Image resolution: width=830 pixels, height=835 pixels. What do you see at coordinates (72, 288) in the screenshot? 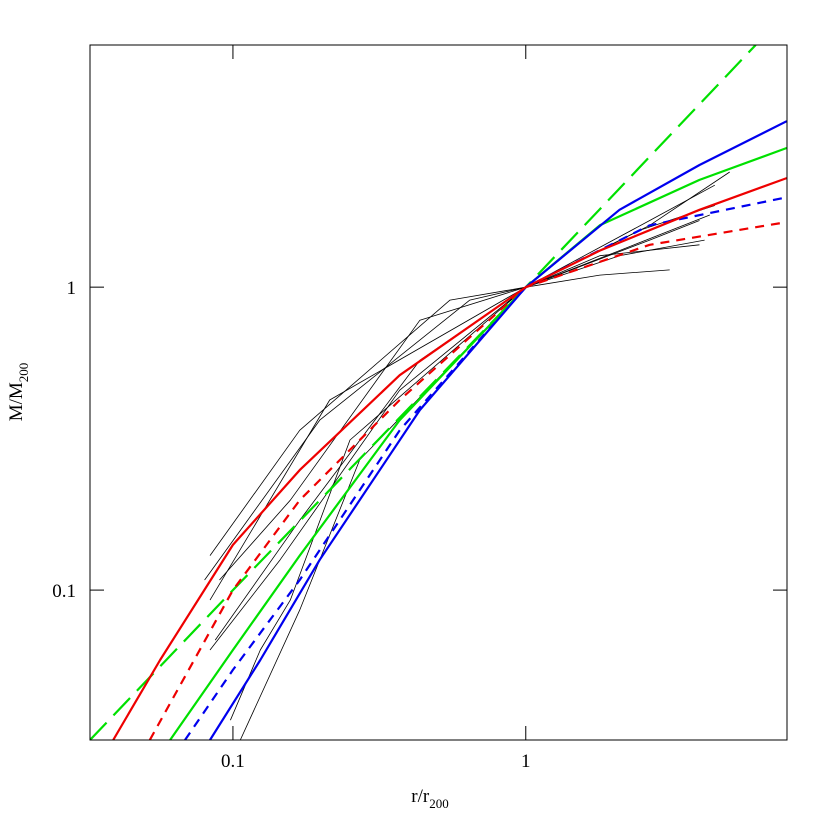
I see `y-tick-label: 1` at bounding box center [72, 288].